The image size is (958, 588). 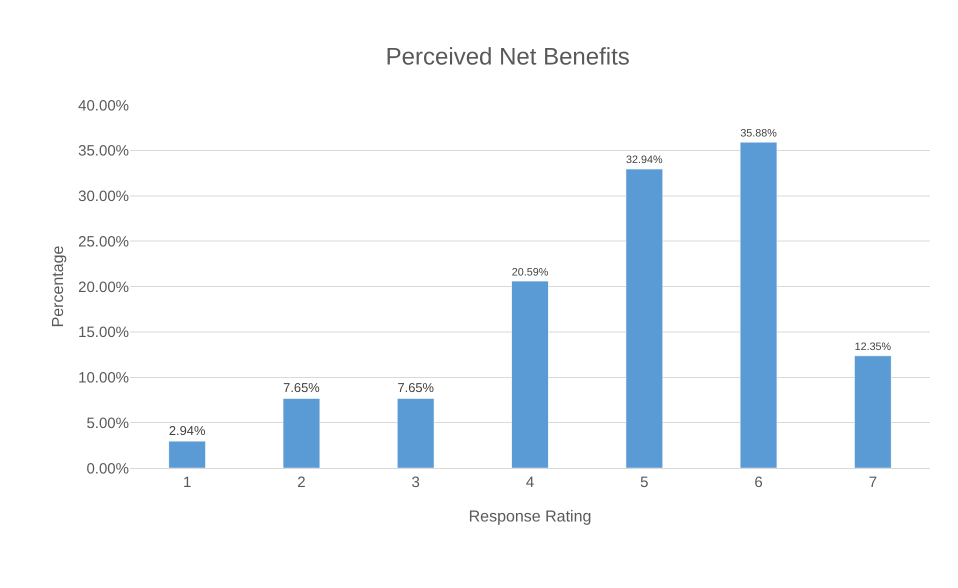 I want to click on data-label: 35.88%, so click(x=759, y=134).